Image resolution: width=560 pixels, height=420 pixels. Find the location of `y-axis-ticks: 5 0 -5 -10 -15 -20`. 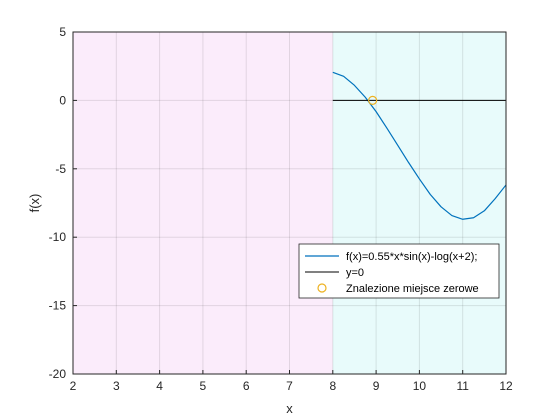

y-axis-ticks: 5 0 -5 -10 -15 -20 is located at coordinates (63, 203).